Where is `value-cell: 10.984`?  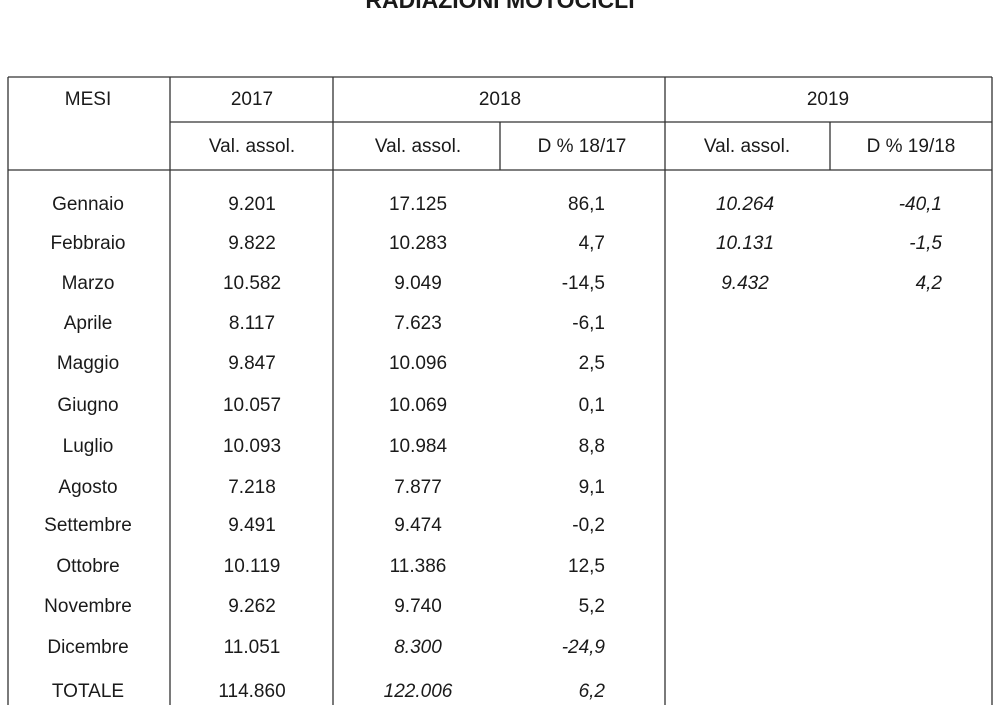
value-cell: 10.984 is located at coordinates (418, 446).